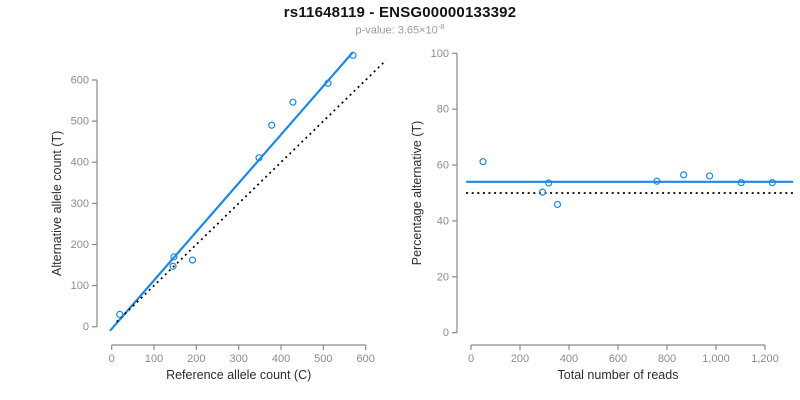  What do you see at coordinates (80, 122) in the screenshot?
I see `y-tick-label: 500` at bounding box center [80, 122].